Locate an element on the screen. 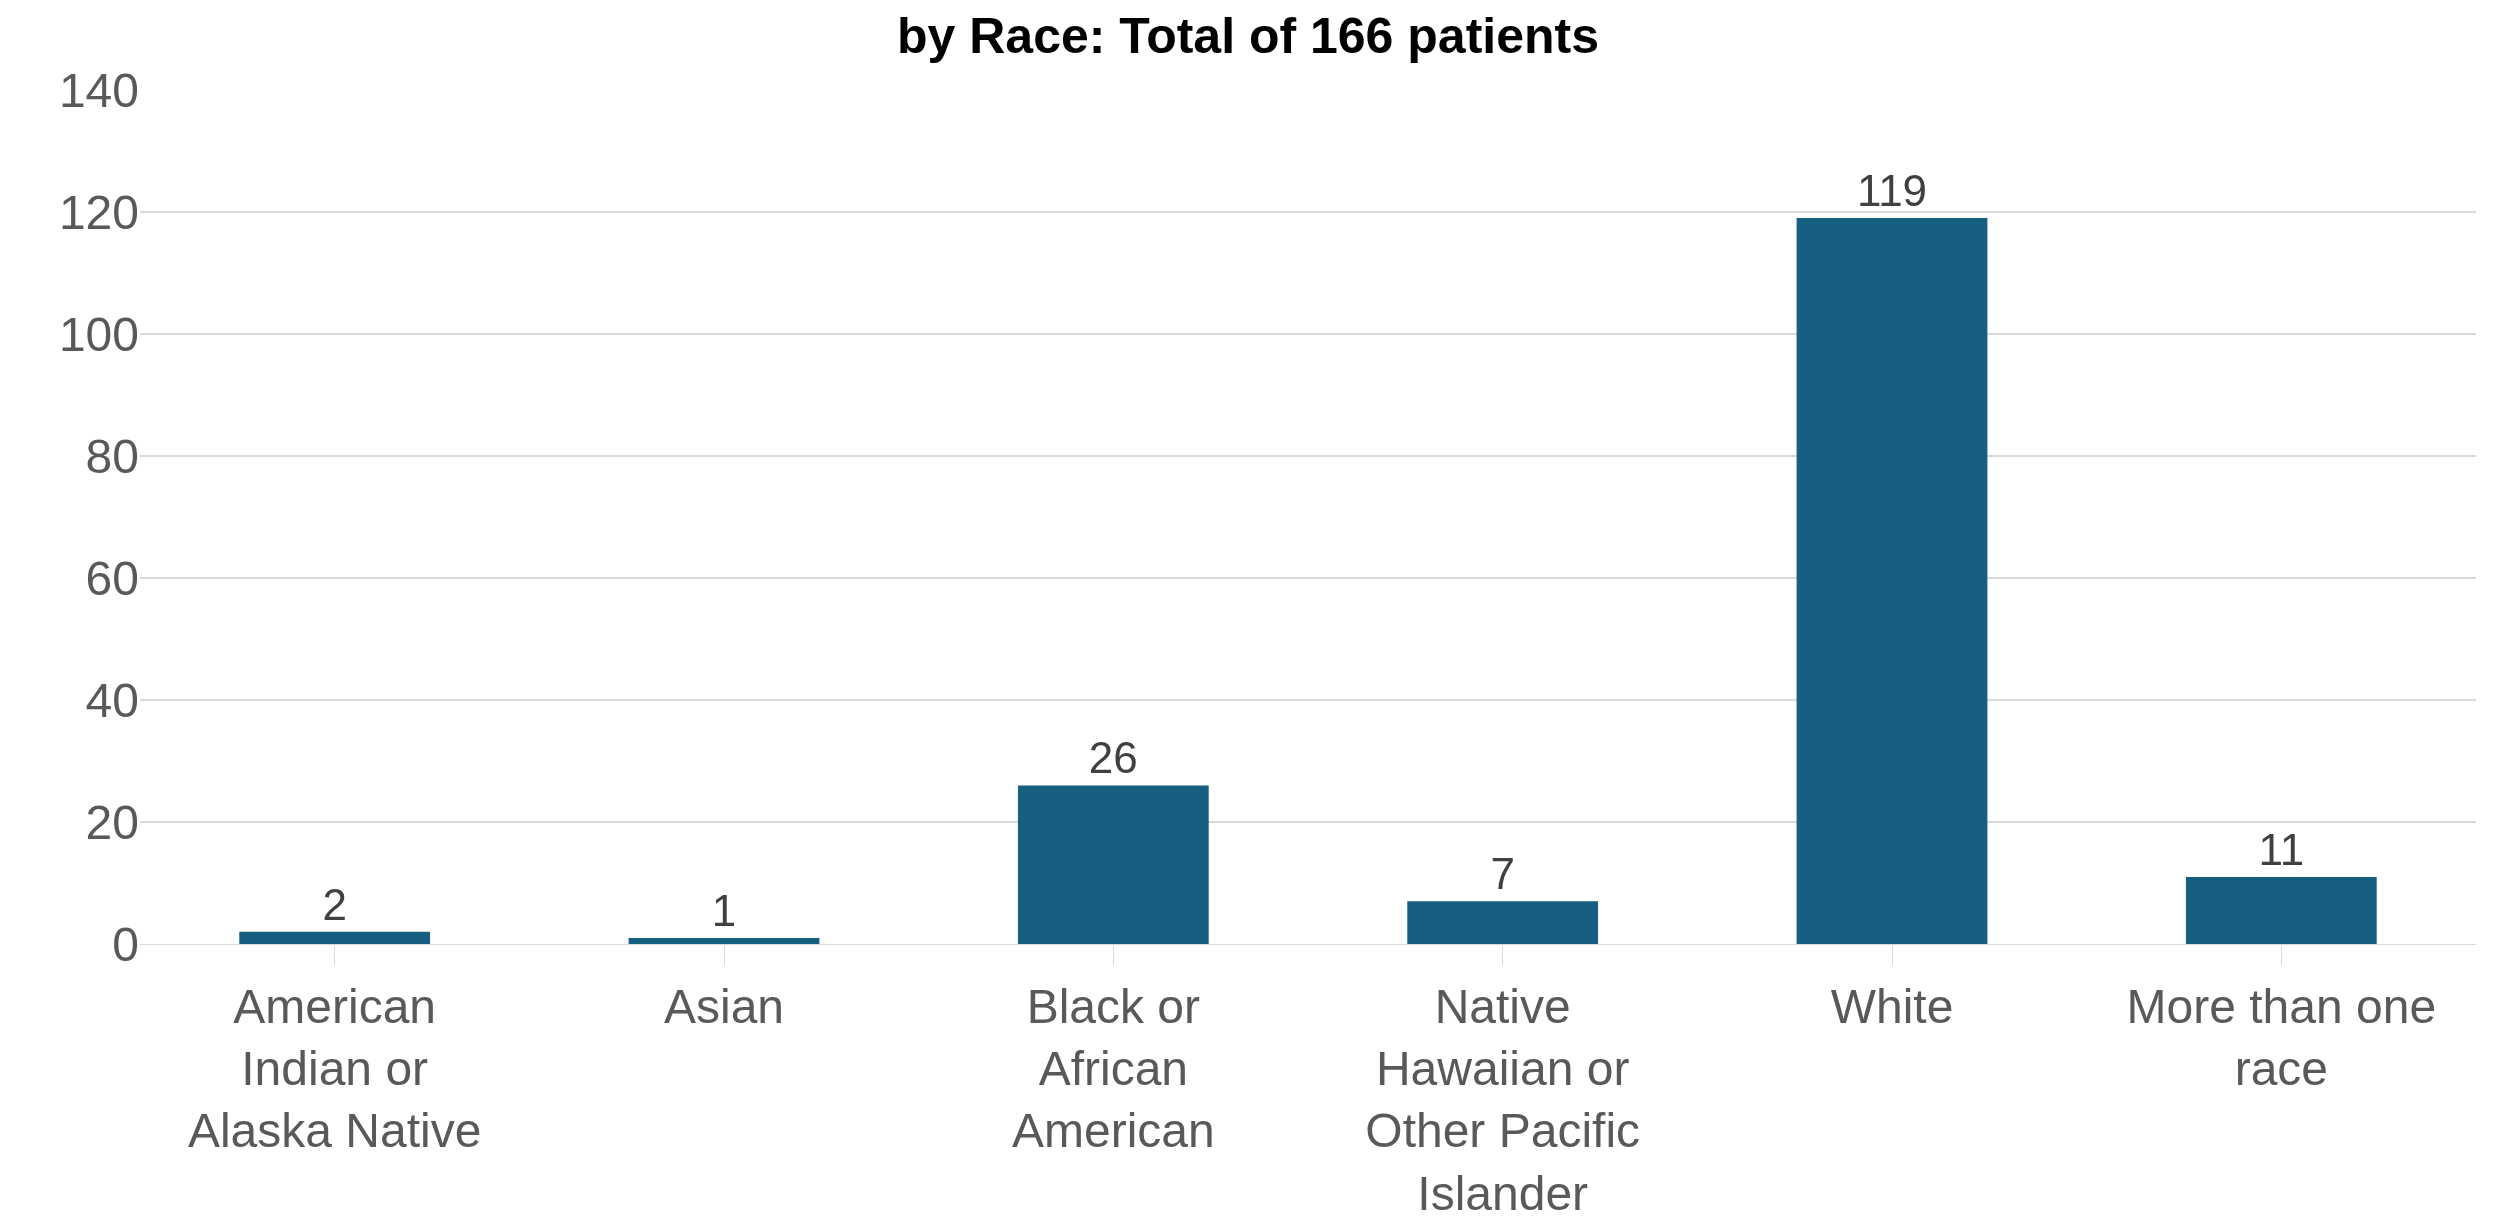 Image resolution: width=2496 pixels, height=1232 pixels. x-tick-label: Asian is located at coordinates (724, 1006).